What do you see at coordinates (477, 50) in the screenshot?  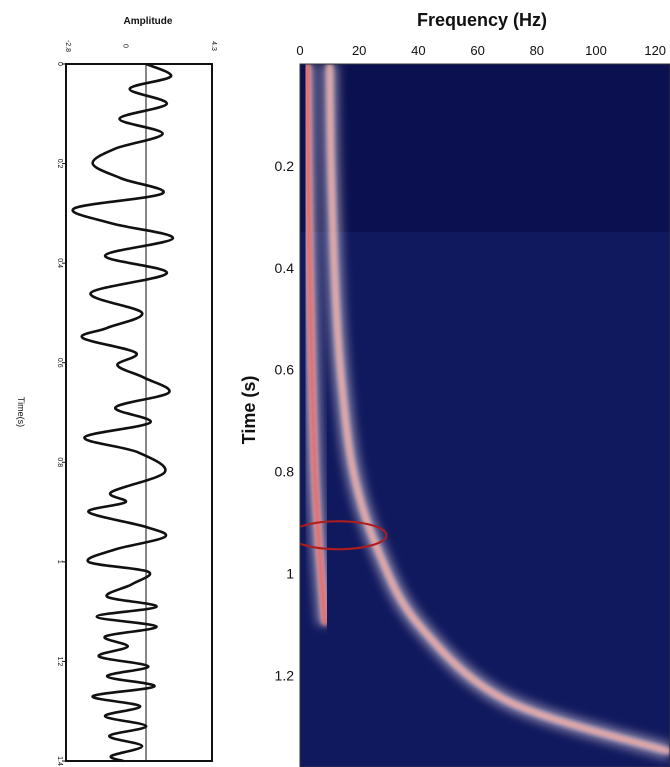 I see `heatmap-x-tick-label: 60` at bounding box center [477, 50].